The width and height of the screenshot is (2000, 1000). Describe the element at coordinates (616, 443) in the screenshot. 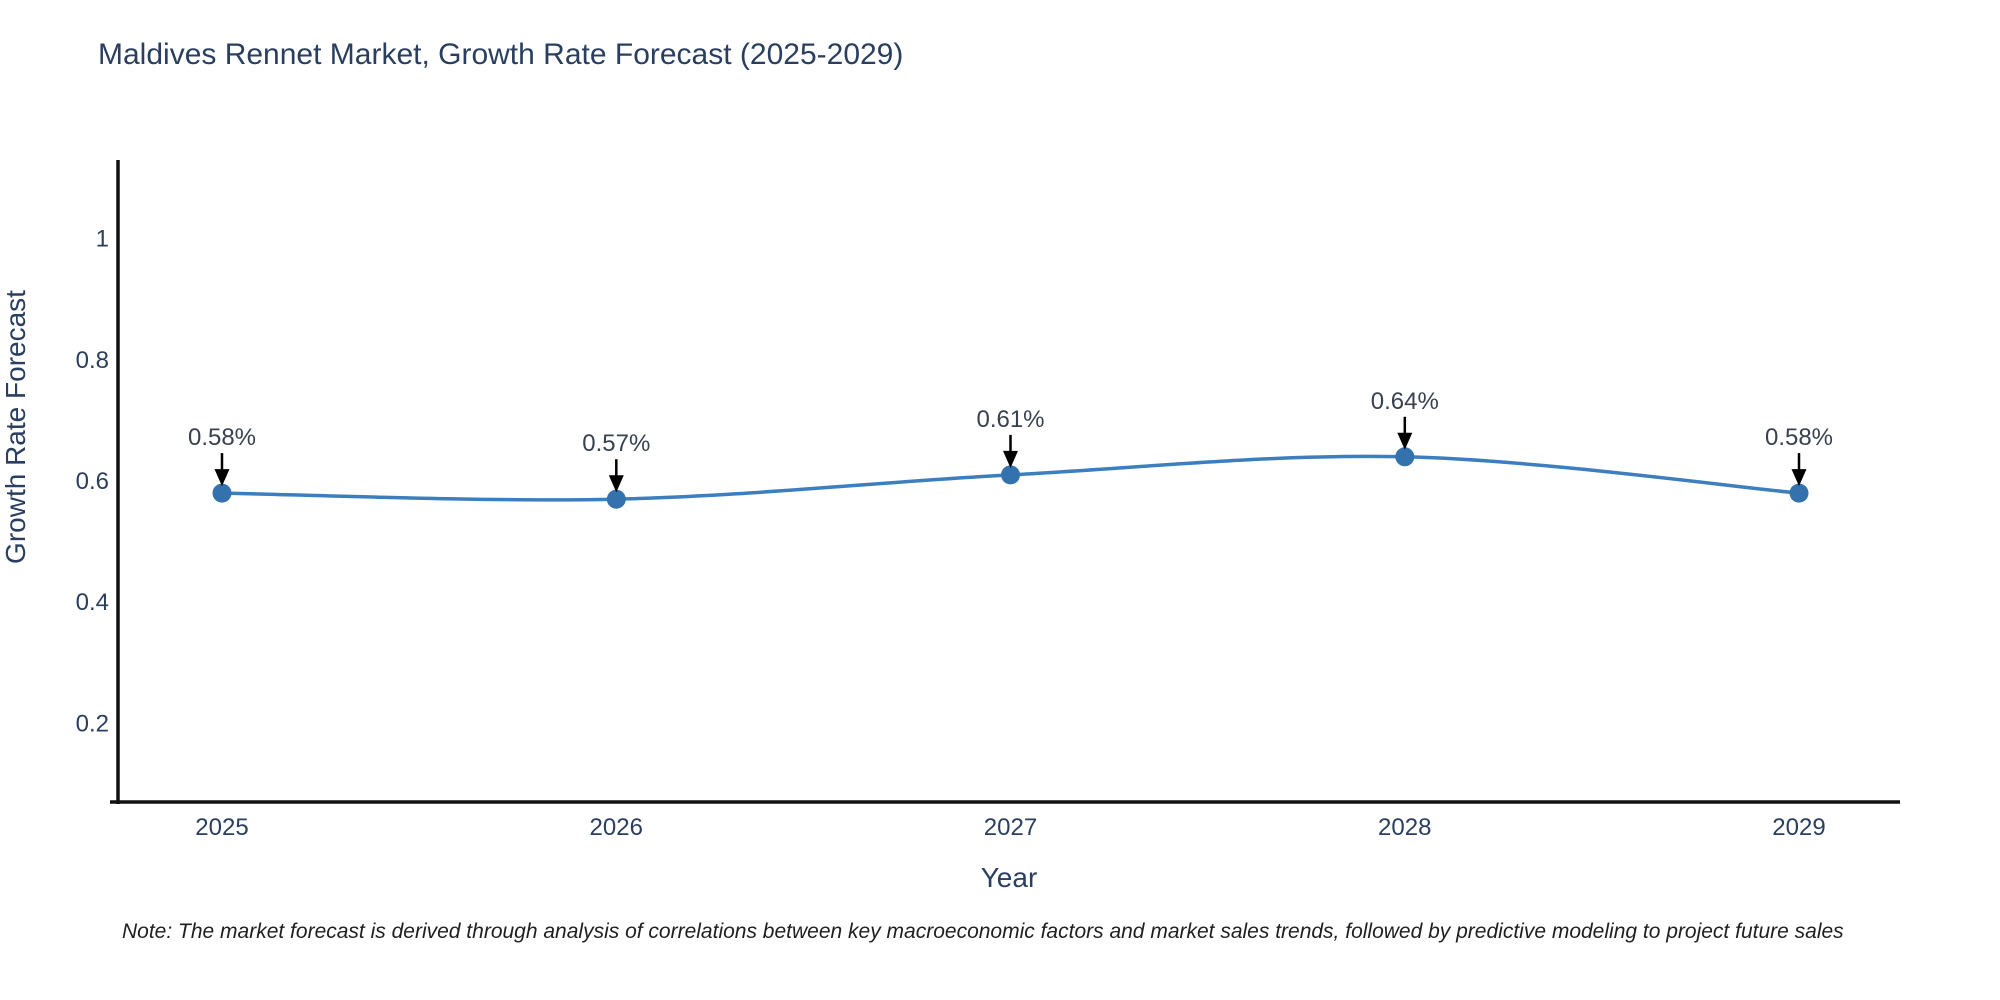

I see `data-label: 0.57%` at that location.